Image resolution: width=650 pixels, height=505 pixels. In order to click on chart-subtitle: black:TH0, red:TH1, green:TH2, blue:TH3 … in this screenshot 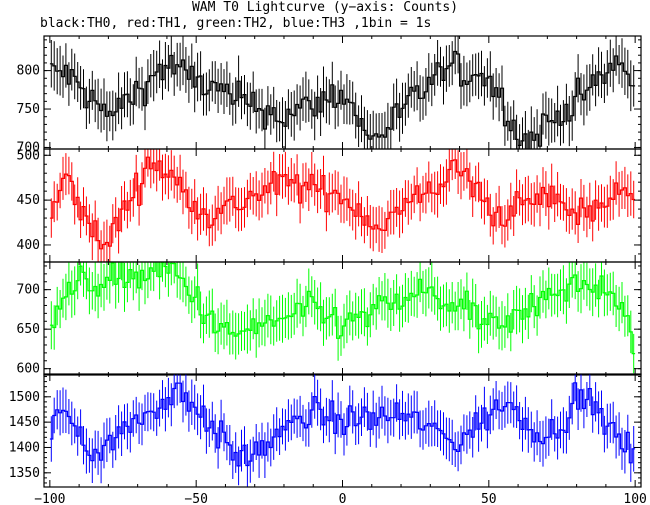, I will do `click(236, 23)`.